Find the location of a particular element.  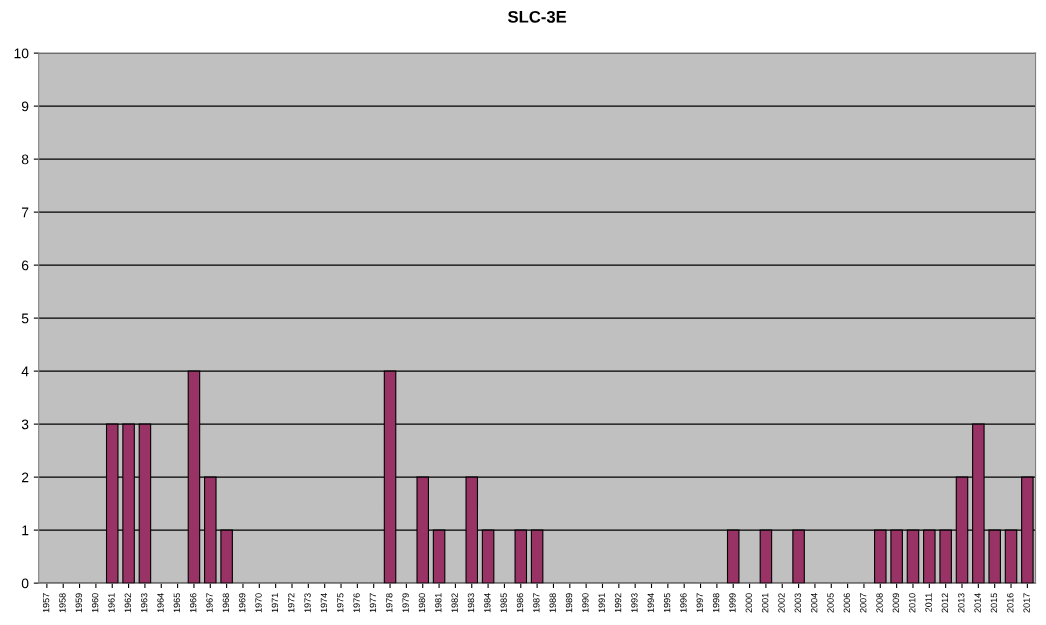

x-tick-label: 1957 is located at coordinates (46, 603).